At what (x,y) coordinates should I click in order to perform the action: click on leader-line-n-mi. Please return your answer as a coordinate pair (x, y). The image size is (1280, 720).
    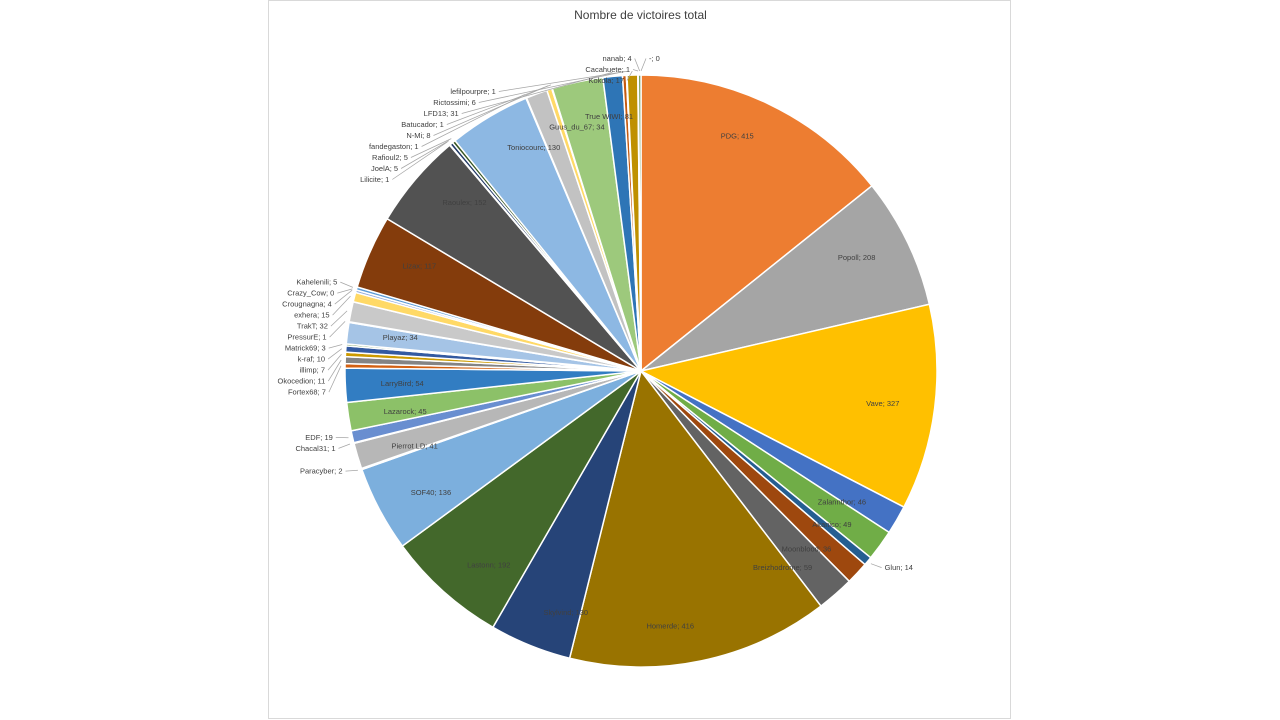
    Looking at the image, I should click on (491, 110).